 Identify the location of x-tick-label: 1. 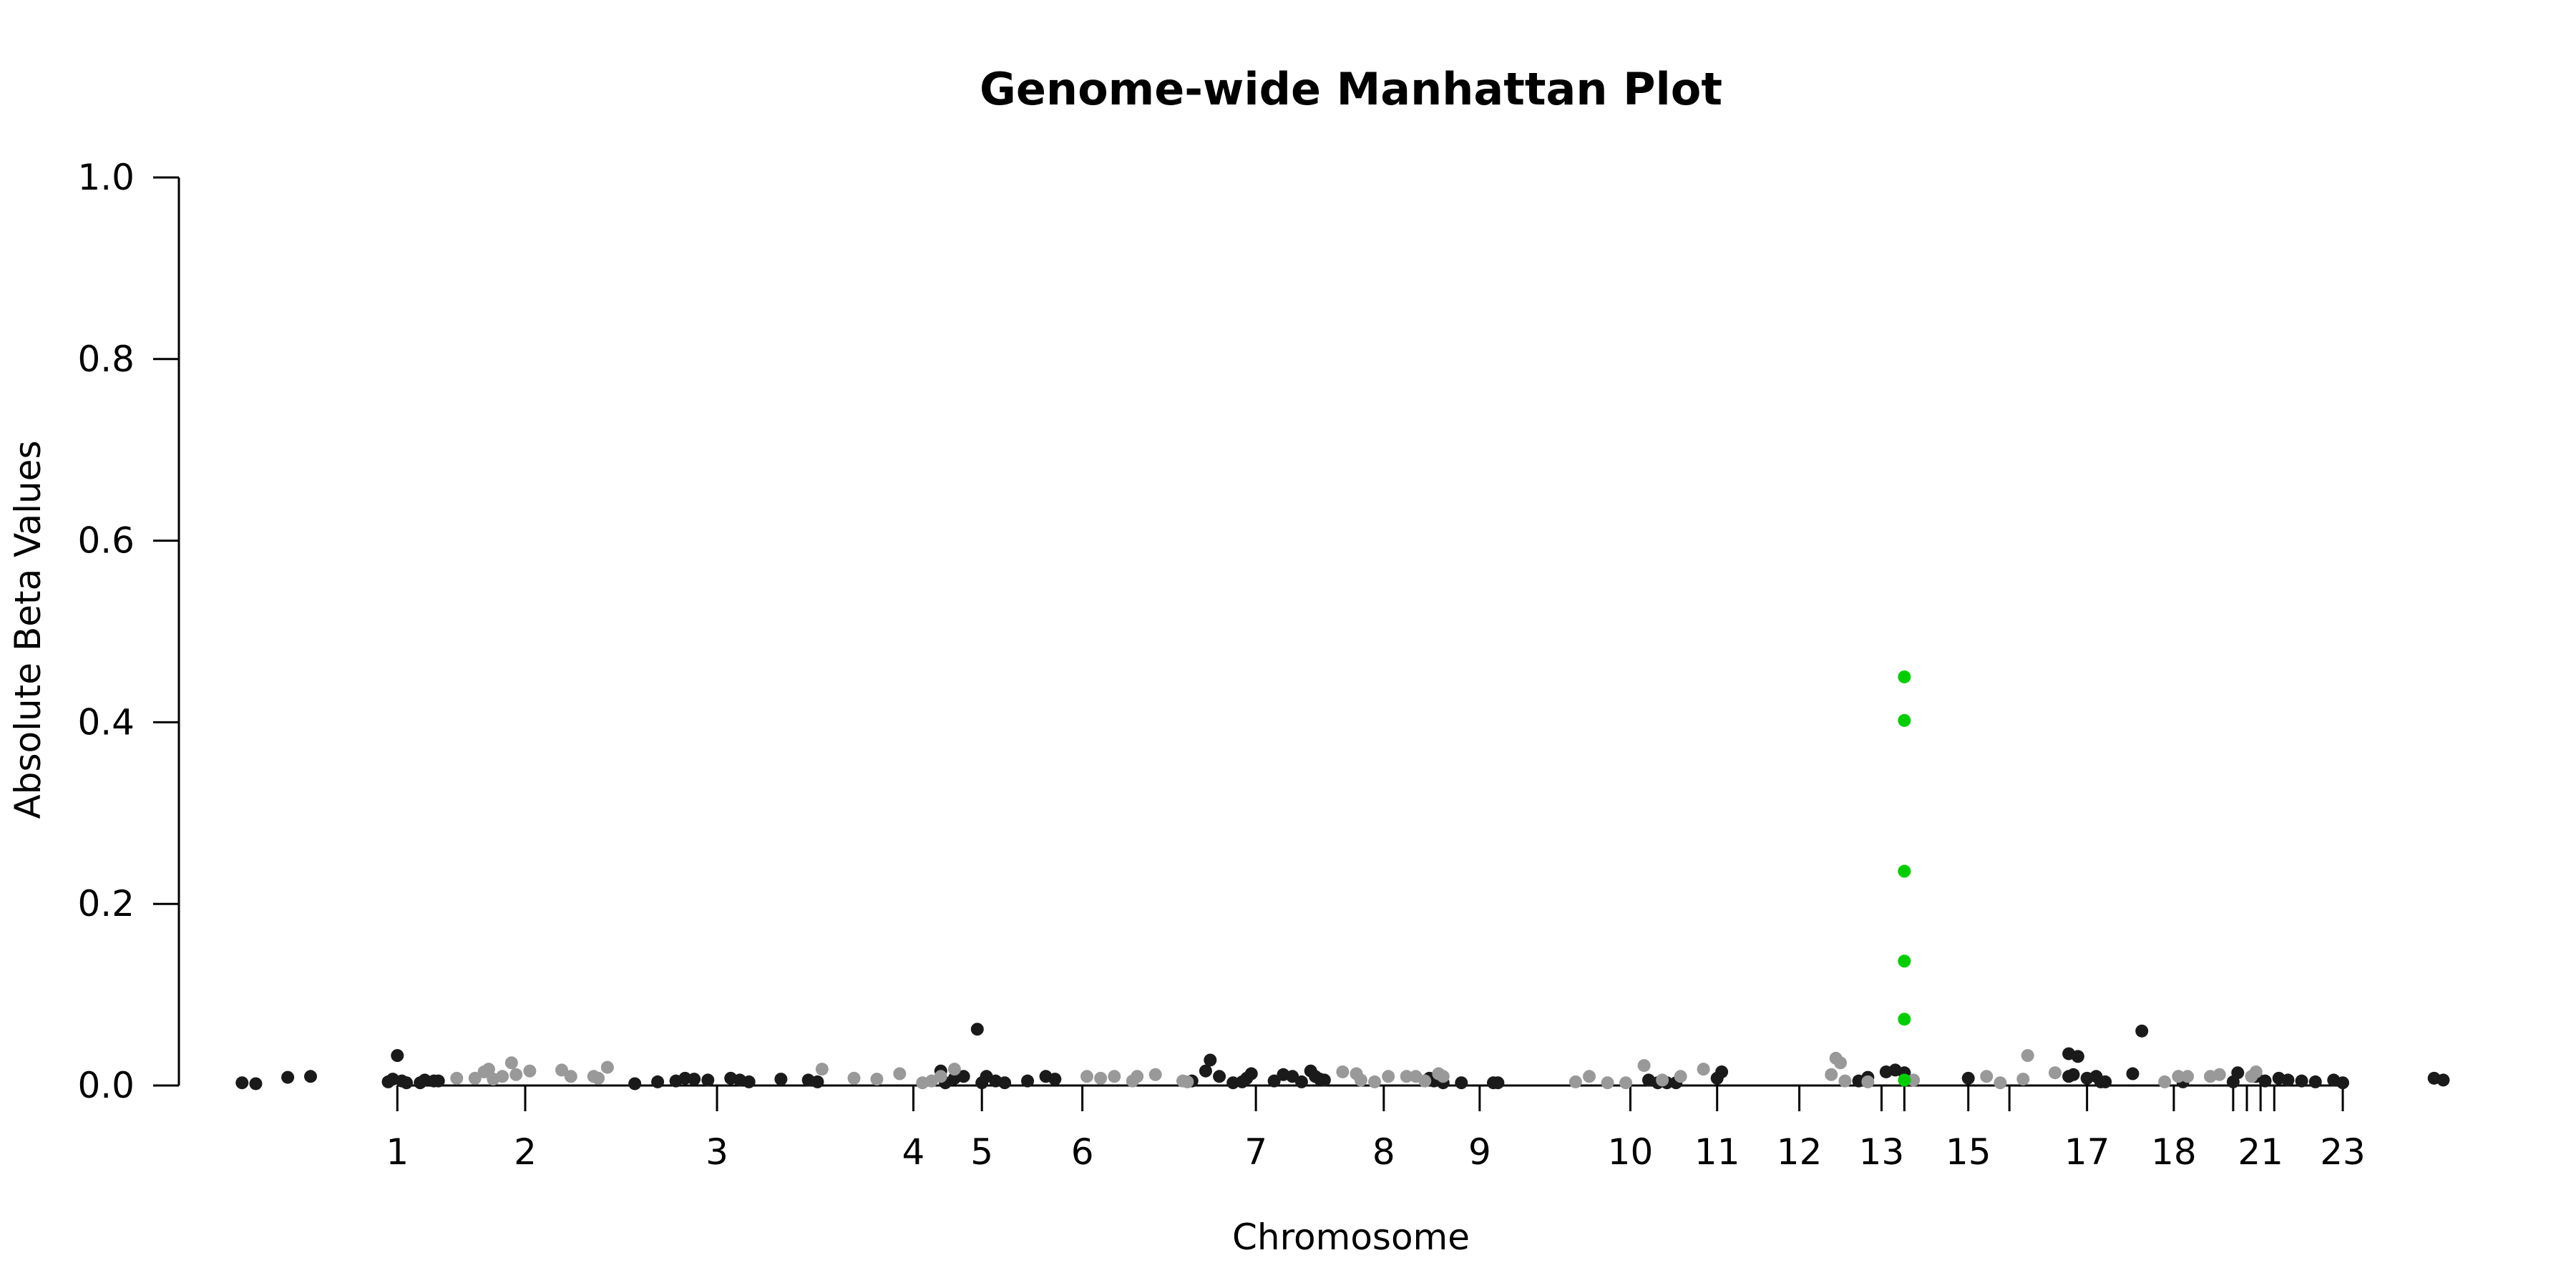
(397, 1152).